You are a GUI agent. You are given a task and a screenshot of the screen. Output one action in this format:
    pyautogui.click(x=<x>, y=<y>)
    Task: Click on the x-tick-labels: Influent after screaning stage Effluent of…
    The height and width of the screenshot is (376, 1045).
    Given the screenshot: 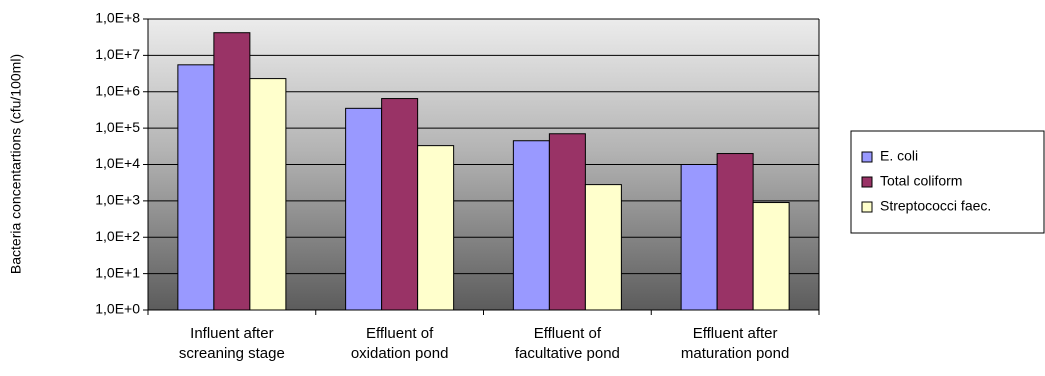 What is the action you would take?
    pyautogui.click(x=484, y=343)
    